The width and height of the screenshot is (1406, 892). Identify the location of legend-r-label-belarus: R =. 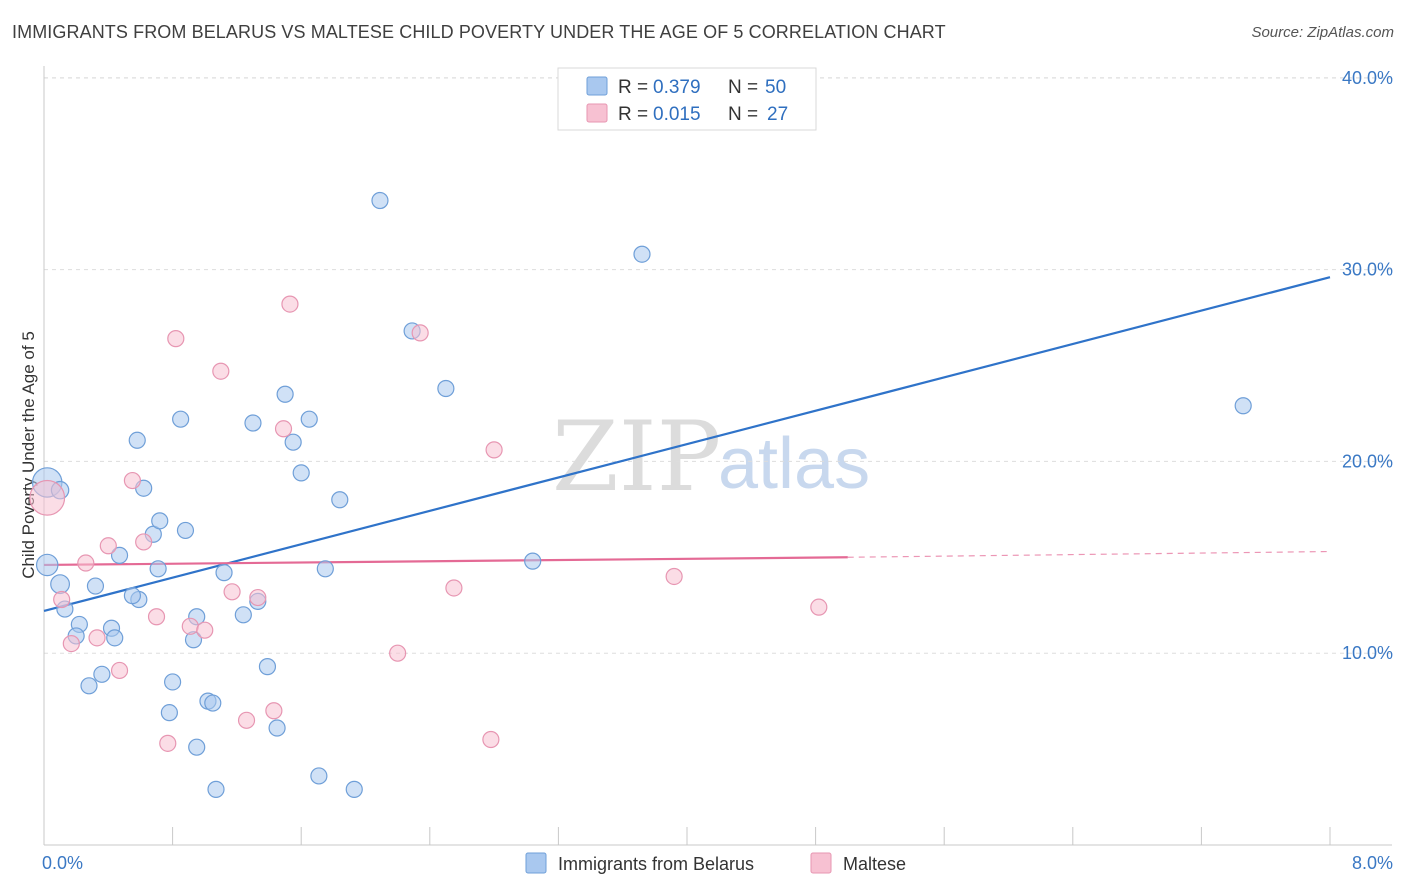
(633, 87).